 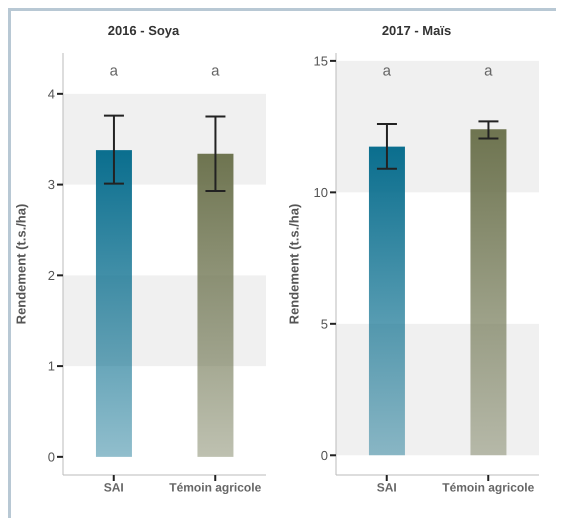 What do you see at coordinates (416, 31) in the screenshot?
I see `chart-title: 2017 - Maïs` at bounding box center [416, 31].